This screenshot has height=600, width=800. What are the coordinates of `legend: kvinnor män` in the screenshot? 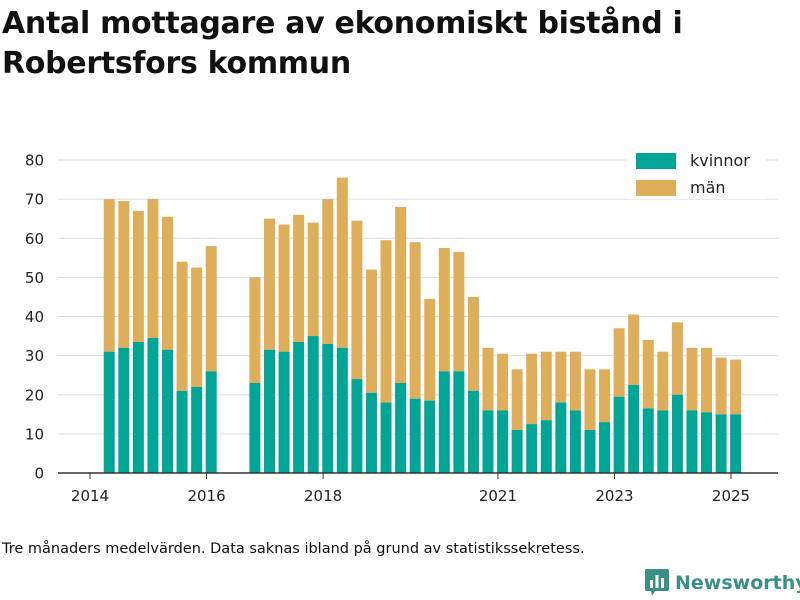 It's located at (697, 173).